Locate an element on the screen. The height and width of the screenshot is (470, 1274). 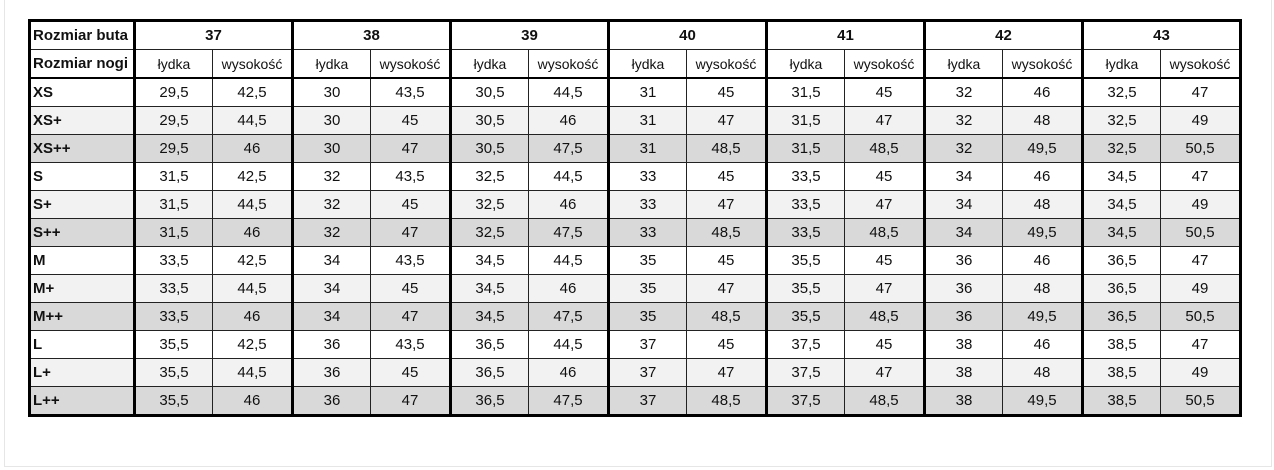
calf-value-cell: 37,5 is located at coordinates (805, 401).